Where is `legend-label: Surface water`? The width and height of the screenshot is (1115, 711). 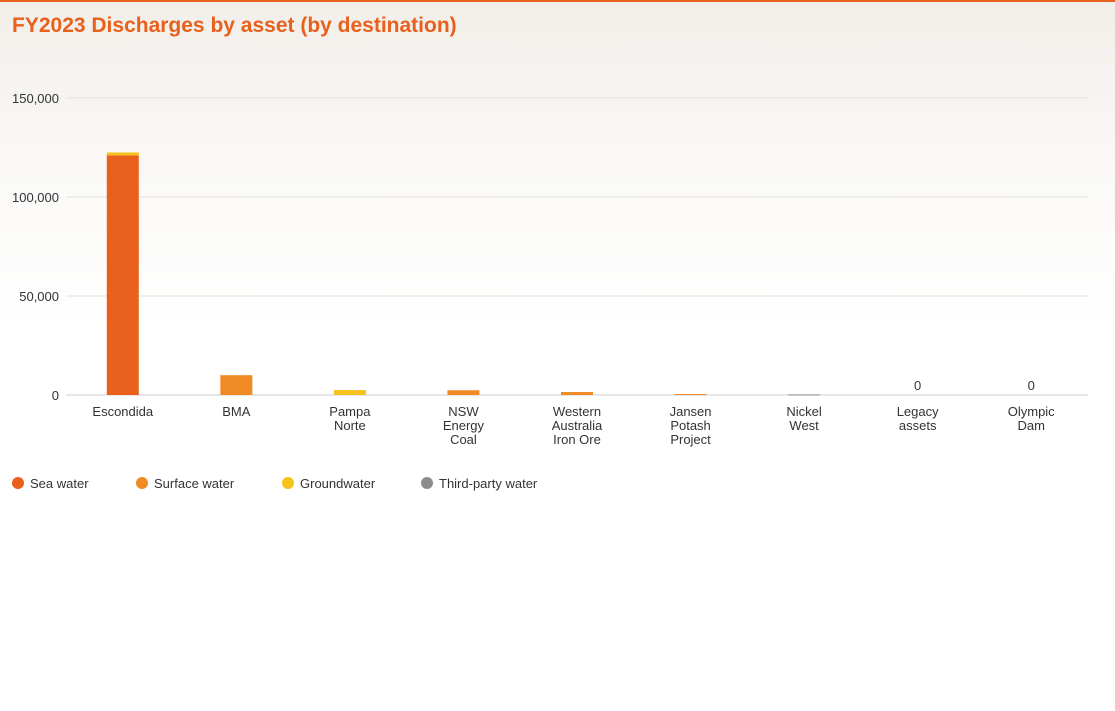 legend-label: Surface water is located at coordinates (194, 483).